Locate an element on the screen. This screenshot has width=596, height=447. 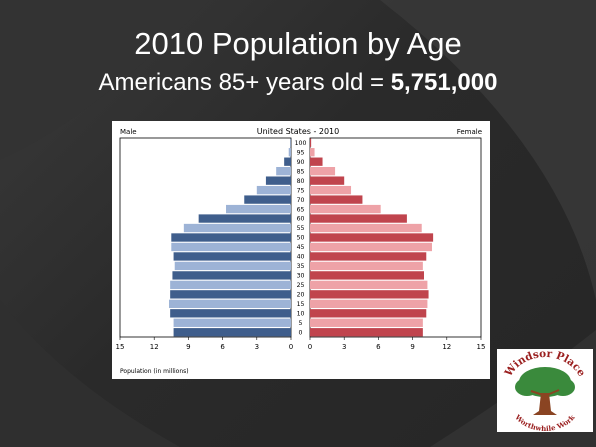
tree-icon is located at coordinates (545, 391).